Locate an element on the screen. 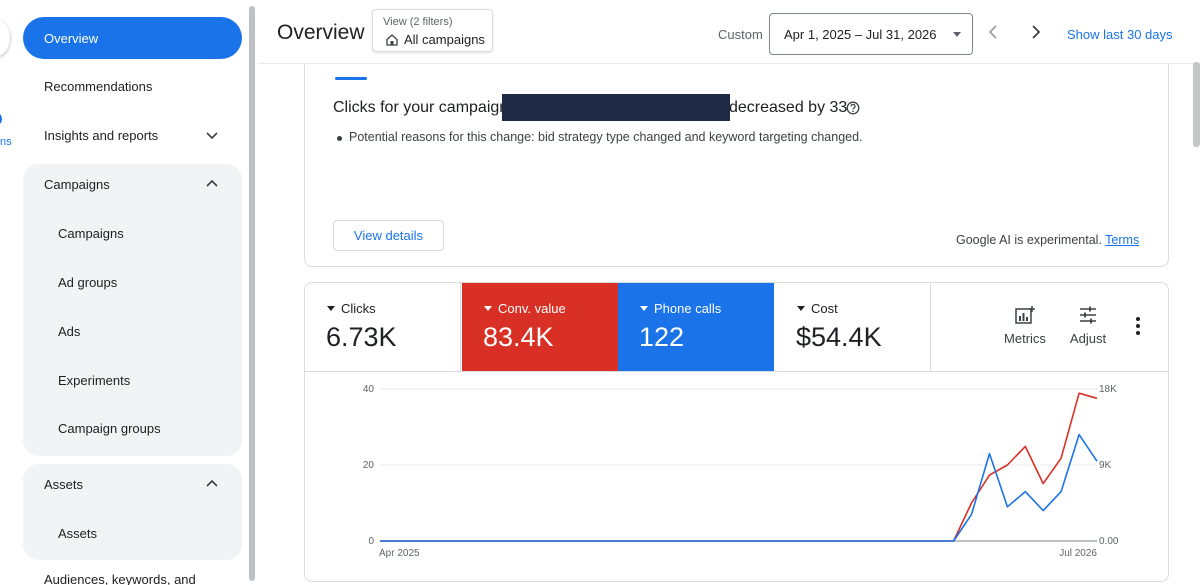 The height and width of the screenshot is (585, 1200). adjust-button-label: Adjust is located at coordinates (1088, 338).